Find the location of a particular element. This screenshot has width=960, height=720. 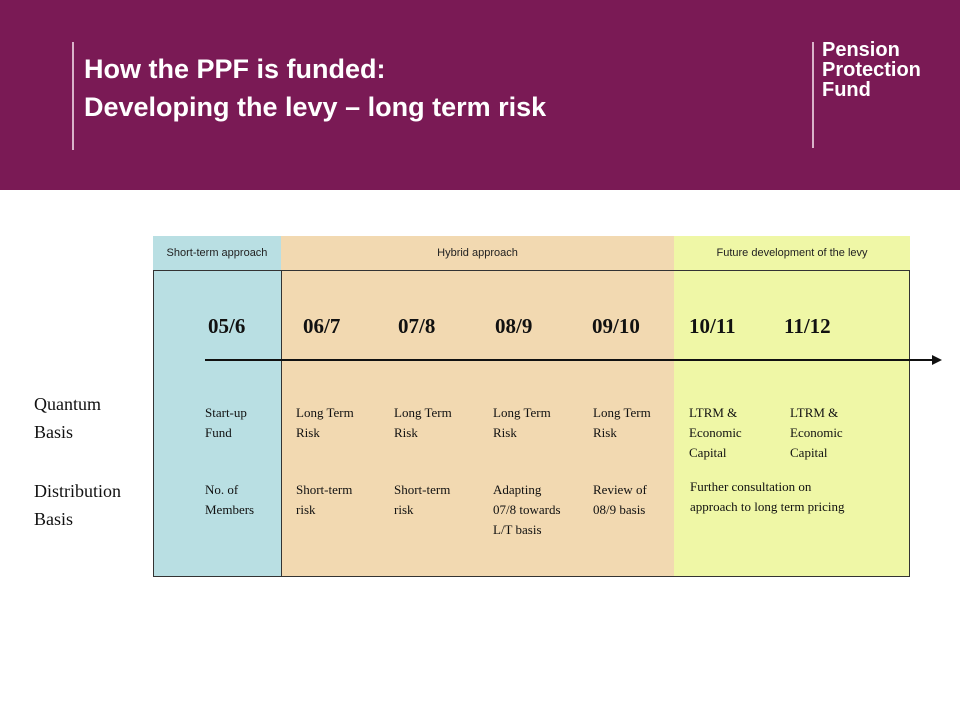

cell-line: Fund is located at coordinates (218, 432).